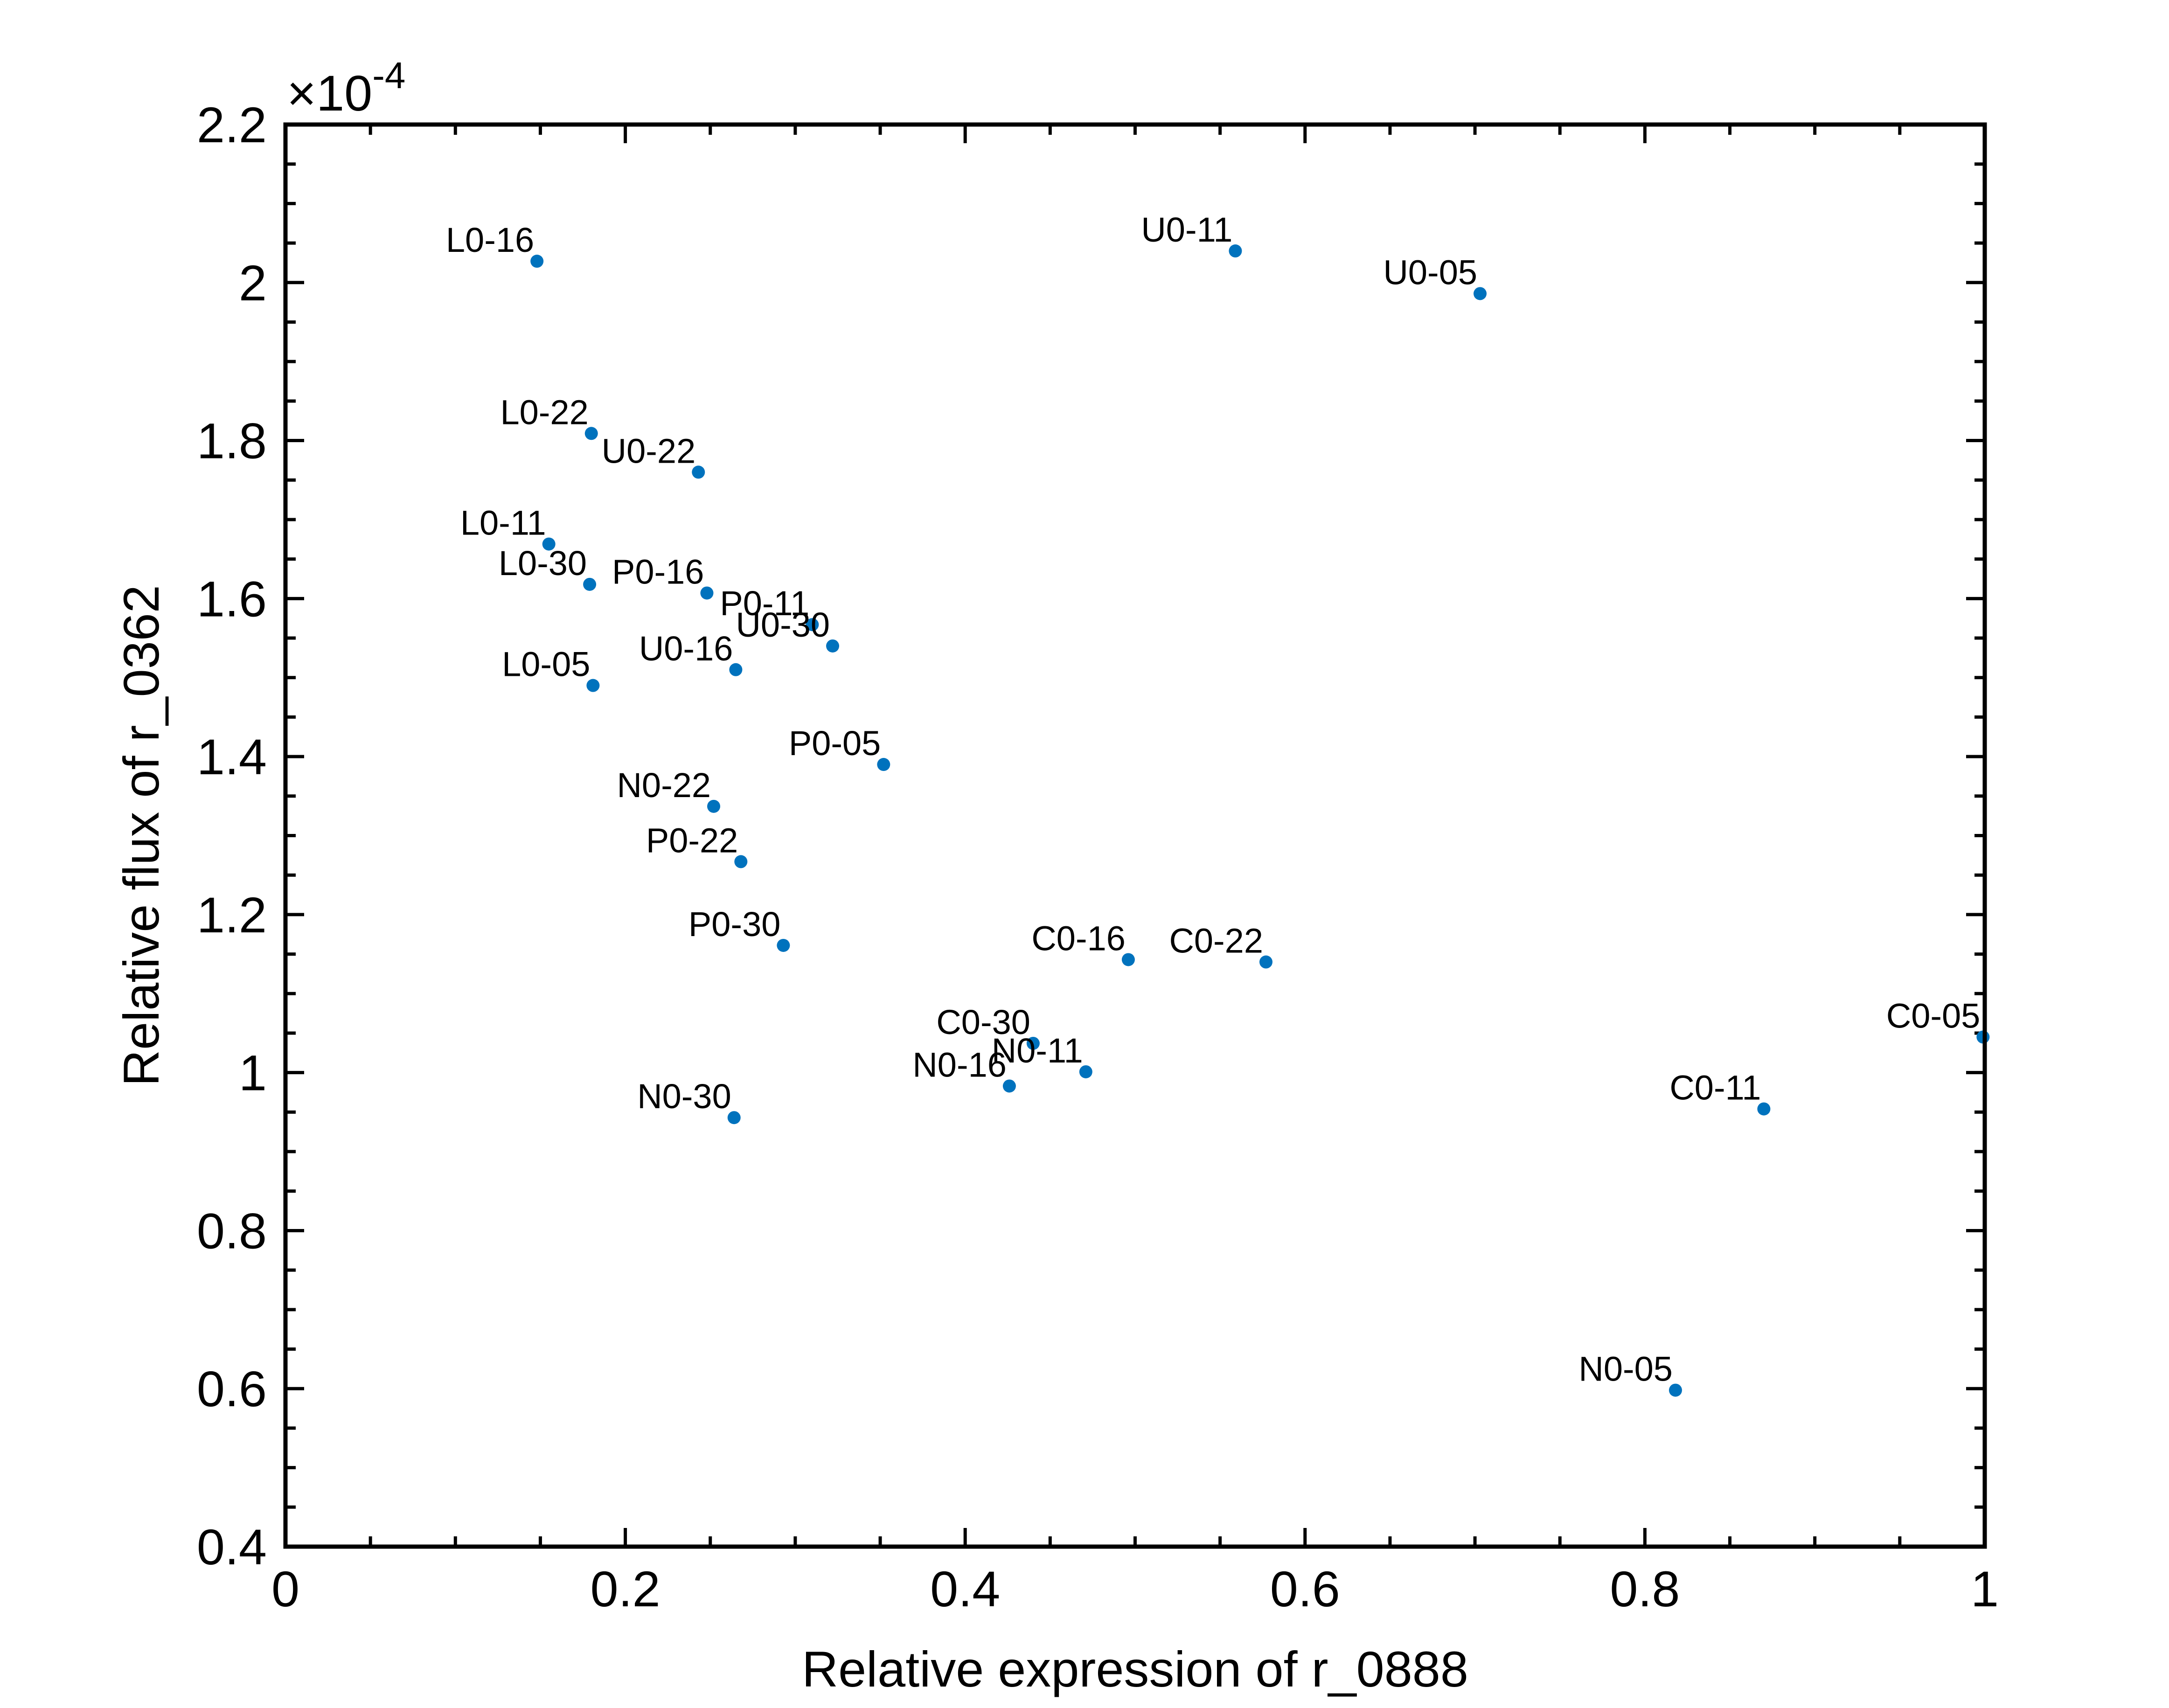 The image size is (2169, 1708). I want to click on data-point-label: N0-30, so click(684, 1096).